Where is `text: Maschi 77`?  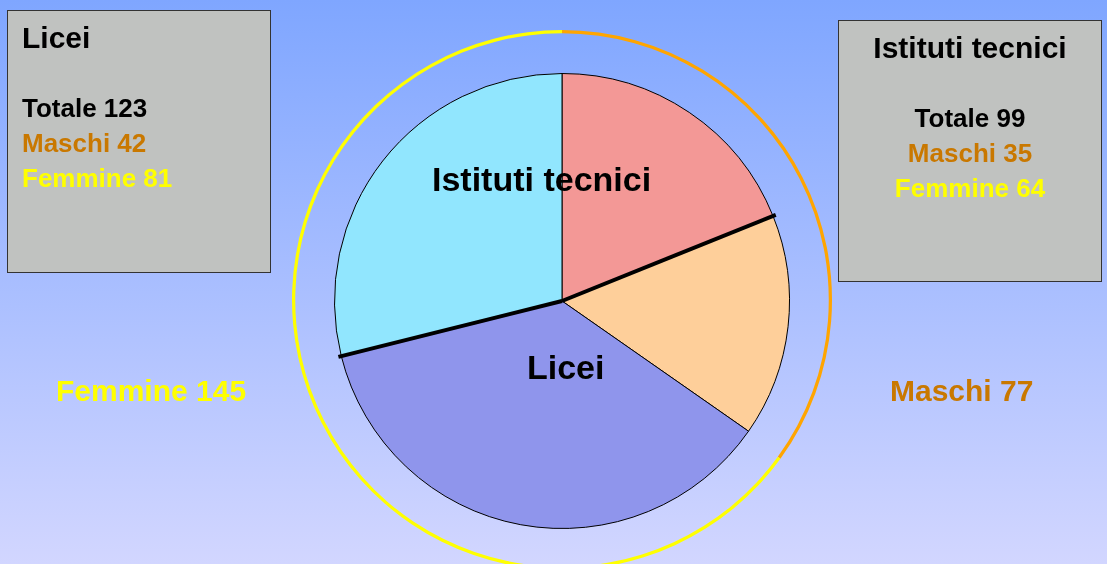
text: Maschi 77 is located at coordinates (962, 391).